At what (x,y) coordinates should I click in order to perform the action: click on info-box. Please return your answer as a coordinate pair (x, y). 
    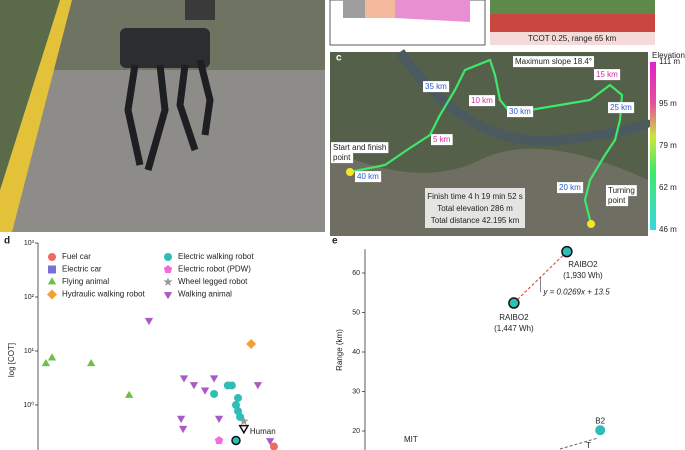
    Looking at the image, I should click on (475, 208).